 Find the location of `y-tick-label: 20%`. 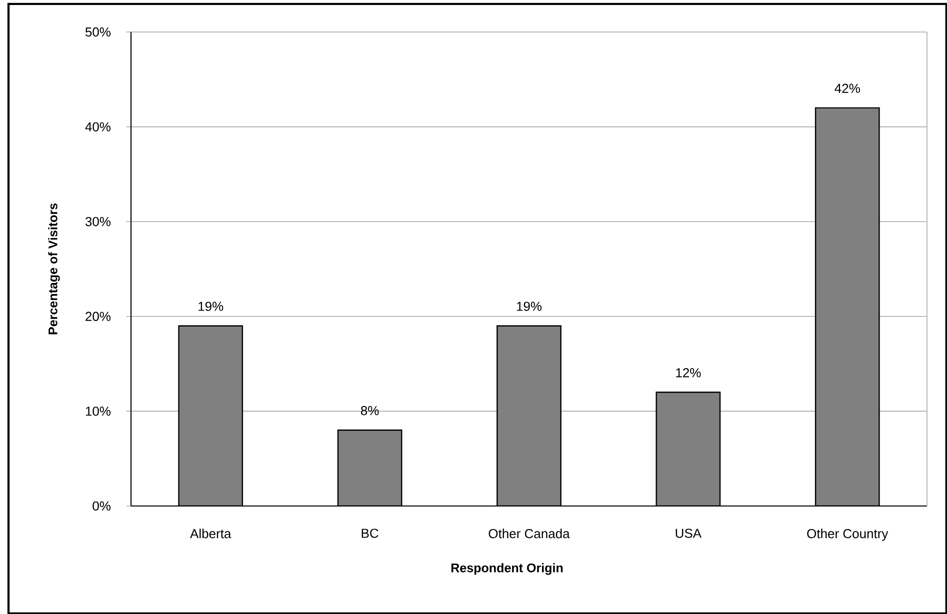

y-tick-label: 20% is located at coordinates (98, 316).